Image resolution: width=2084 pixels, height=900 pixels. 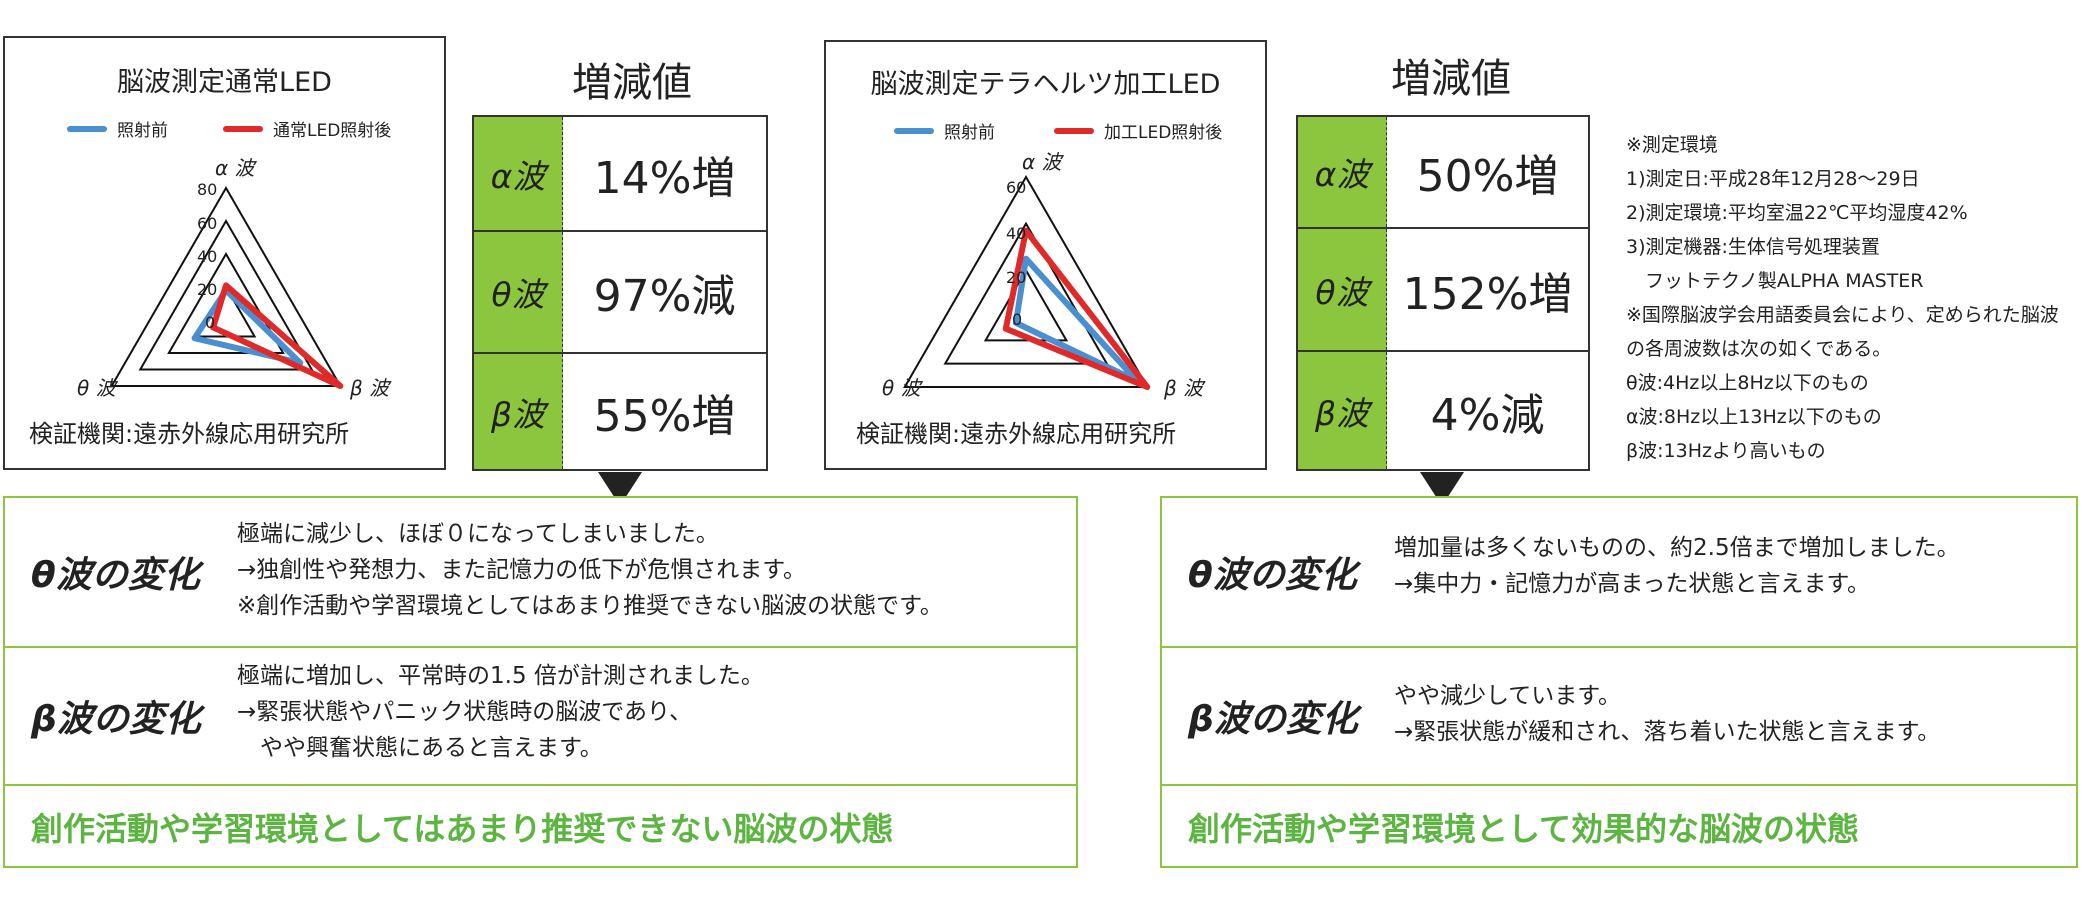 I want to click on diff-table-left: α波 14%増 θ波 97%減 β波 55%増, so click(x=620, y=293).